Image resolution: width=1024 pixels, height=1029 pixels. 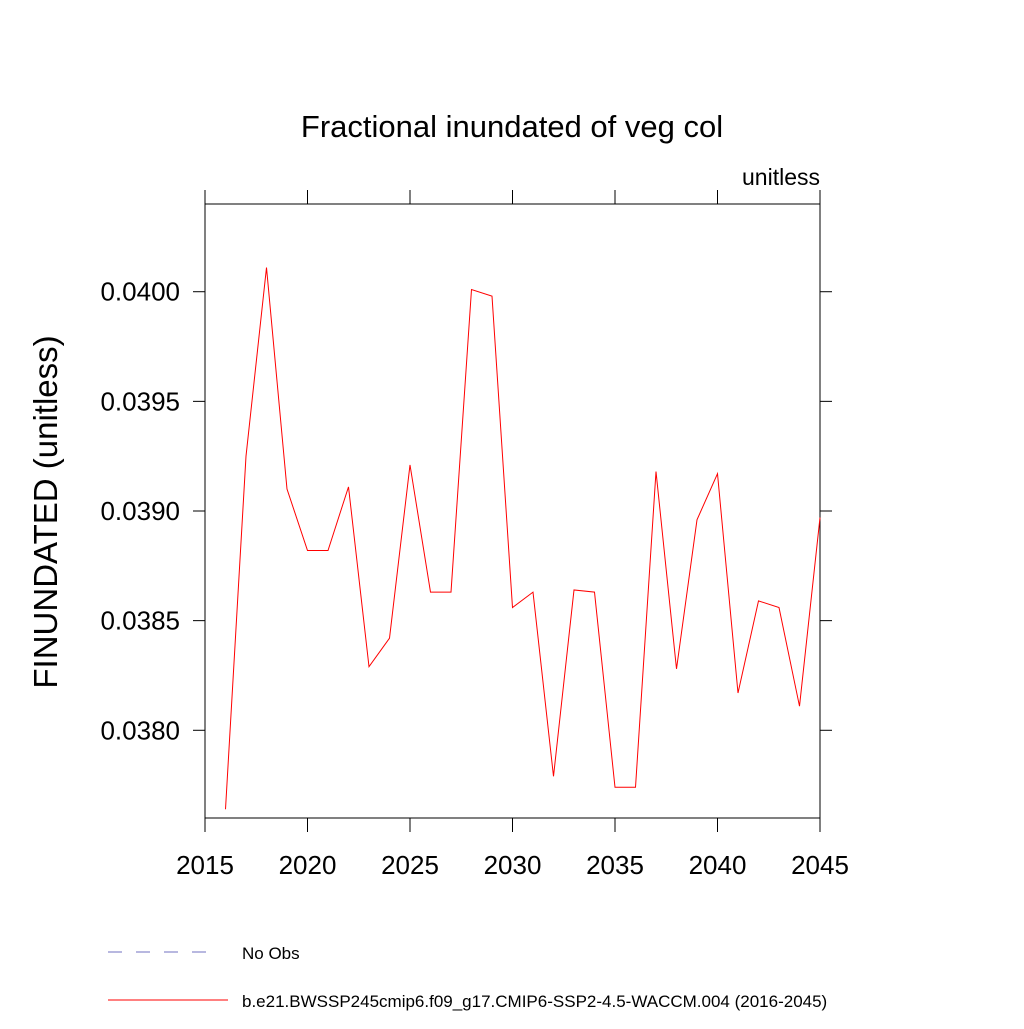 What do you see at coordinates (140, 621) in the screenshot?
I see `y-tick-label: 0.0385` at bounding box center [140, 621].